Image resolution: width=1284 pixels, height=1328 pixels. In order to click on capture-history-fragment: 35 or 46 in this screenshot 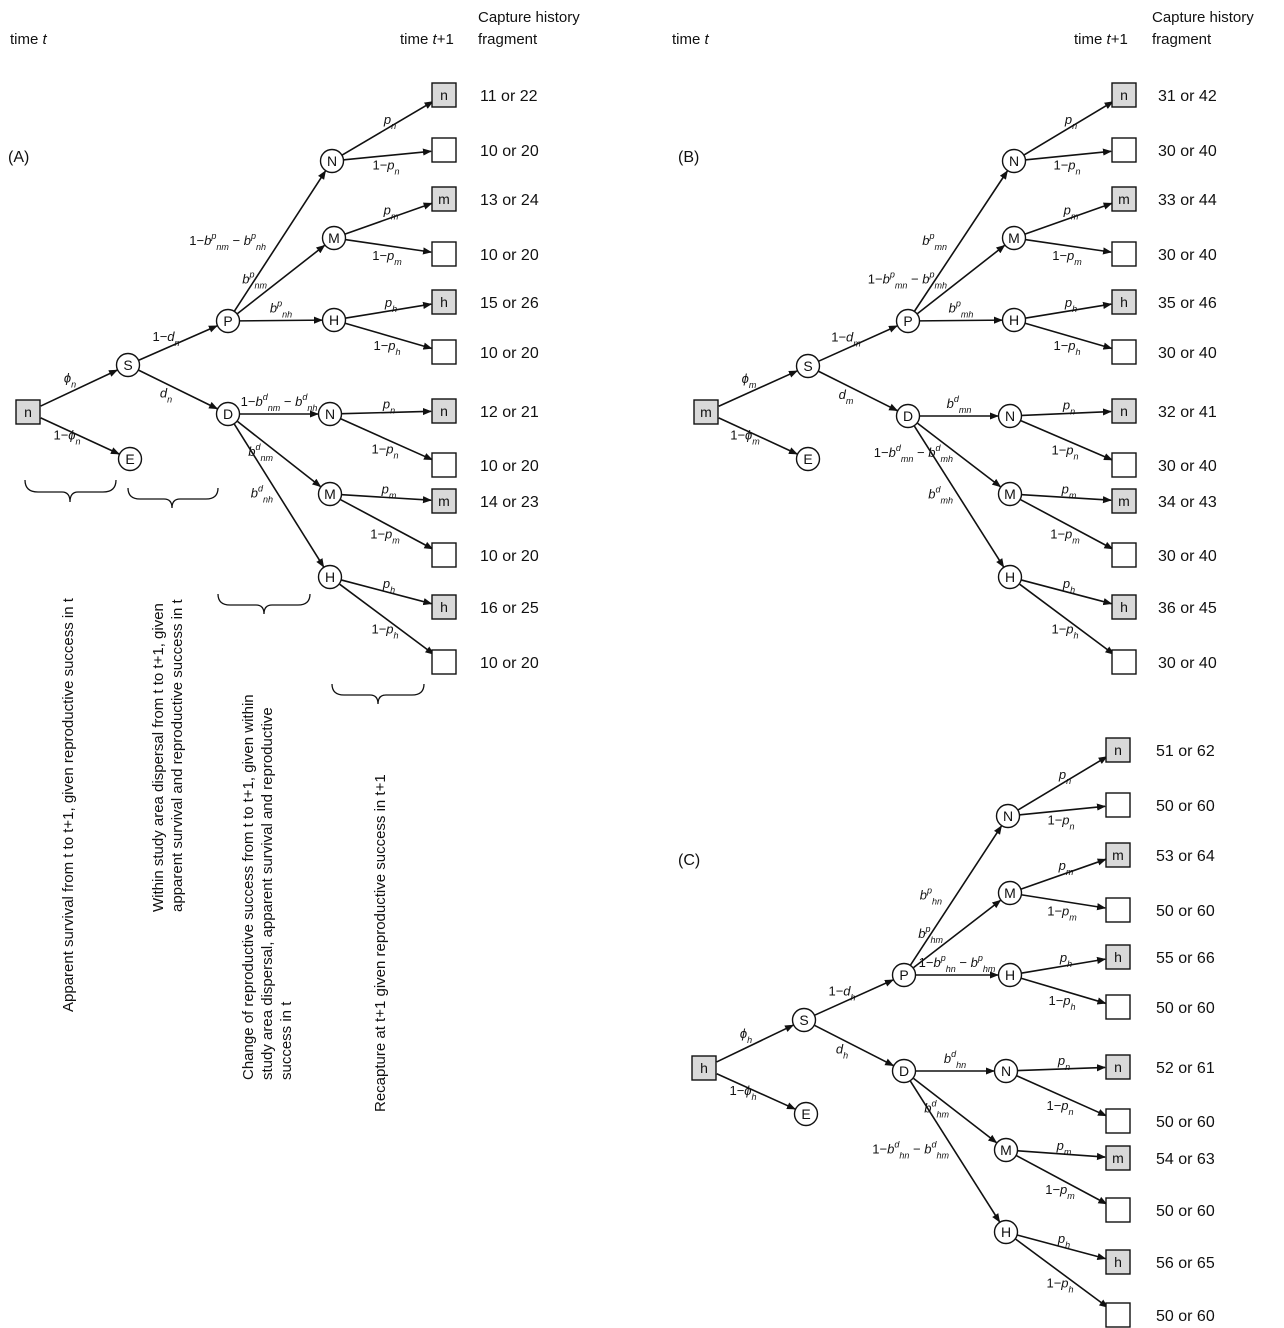, I will do `click(1187, 303)`.